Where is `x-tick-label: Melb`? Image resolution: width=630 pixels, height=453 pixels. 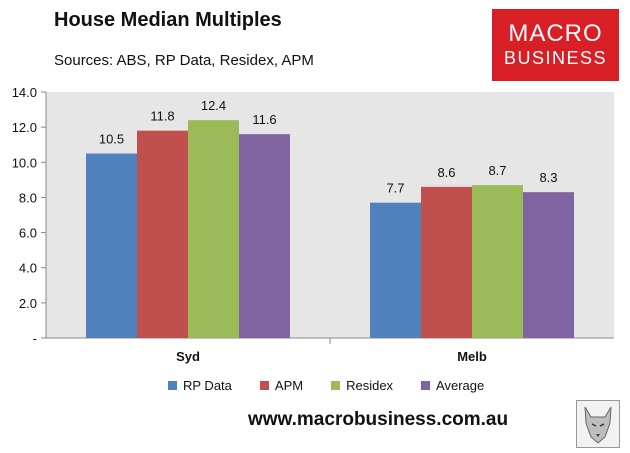 x-tick-label: Melb is located at coordinates (472, 356).